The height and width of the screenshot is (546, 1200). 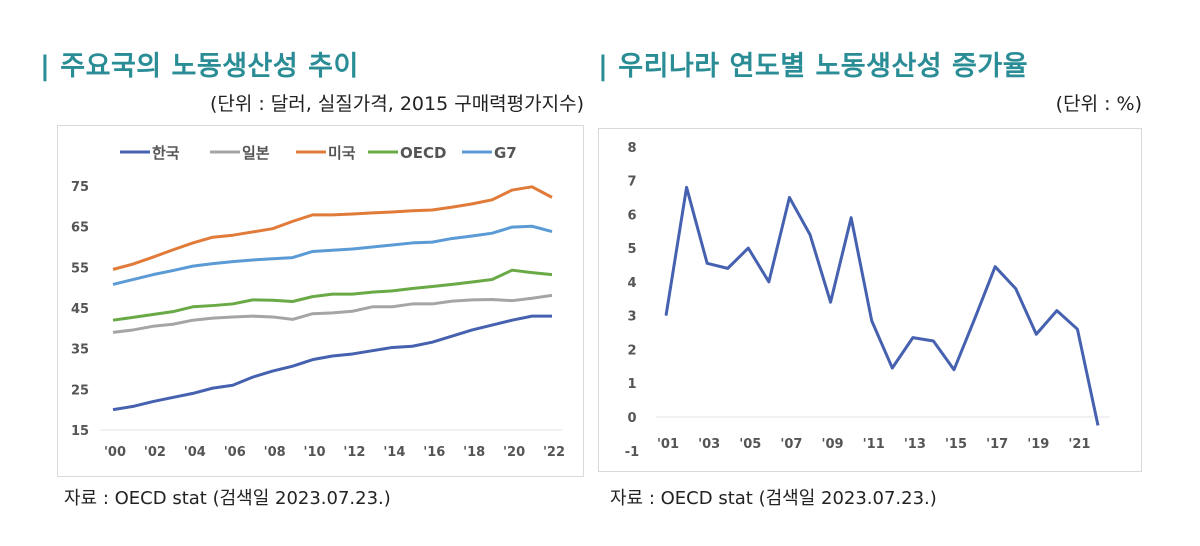 What do you see at coordinates (631, 350) in the screenshot?
I see `right-y-tick: 2` at bounding box center [631, 350].